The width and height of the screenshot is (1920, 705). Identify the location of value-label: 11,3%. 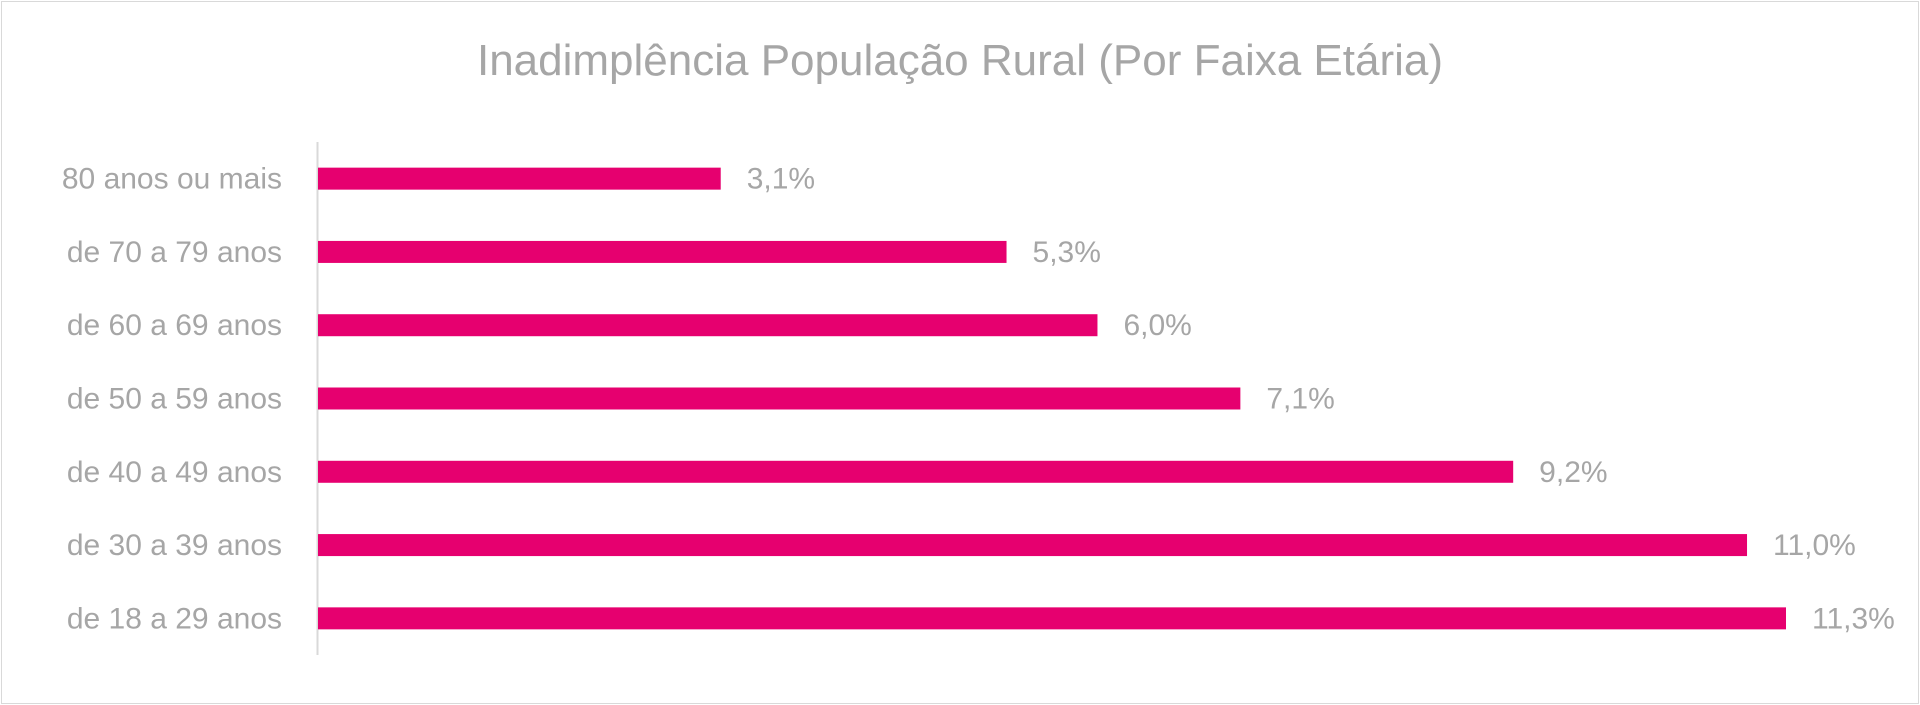
(1853, 618).